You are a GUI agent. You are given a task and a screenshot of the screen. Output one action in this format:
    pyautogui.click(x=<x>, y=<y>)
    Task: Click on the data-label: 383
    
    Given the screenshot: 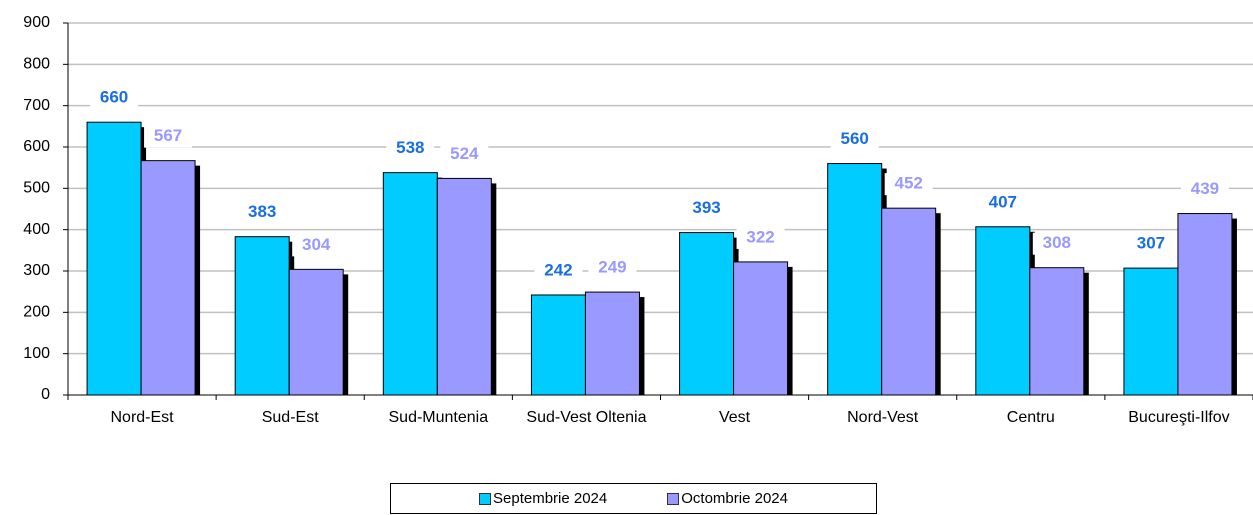 What is the action you would take?
    pyautogui.click(x=262, y=211)
    